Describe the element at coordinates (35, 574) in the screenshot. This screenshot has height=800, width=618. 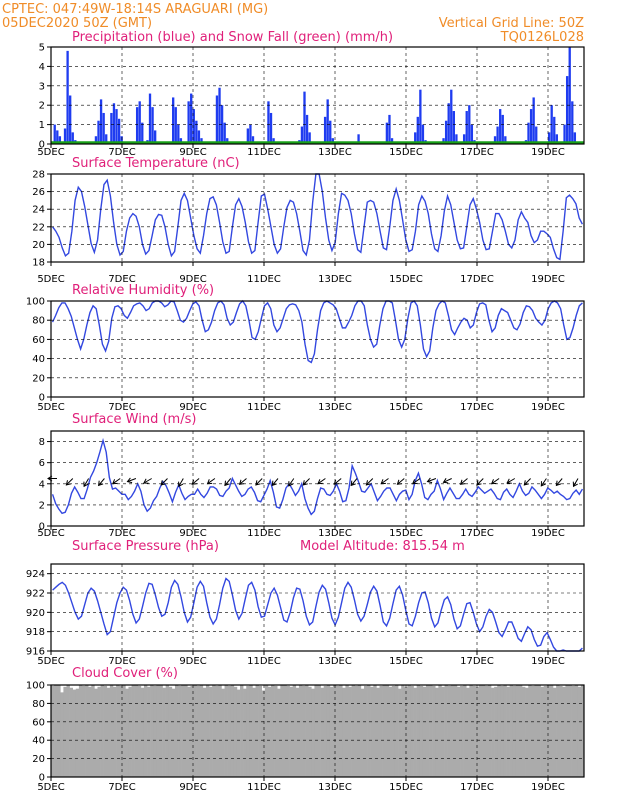
I see `y-tick-label: 924` at that location.